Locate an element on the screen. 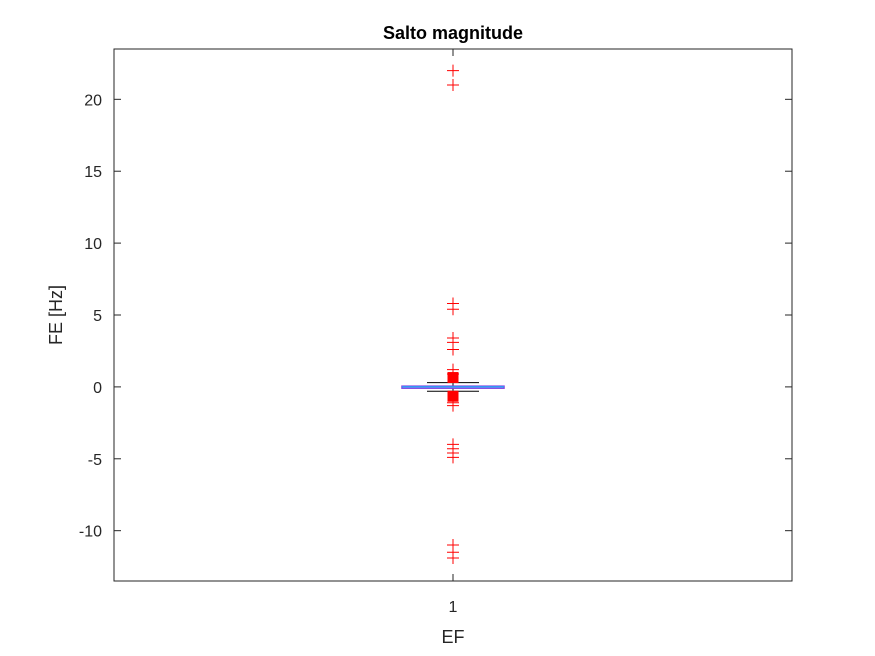 The width and height of the screenshot is (875, 656). y-tick-label: -5 is located at coordinates (95, 460).